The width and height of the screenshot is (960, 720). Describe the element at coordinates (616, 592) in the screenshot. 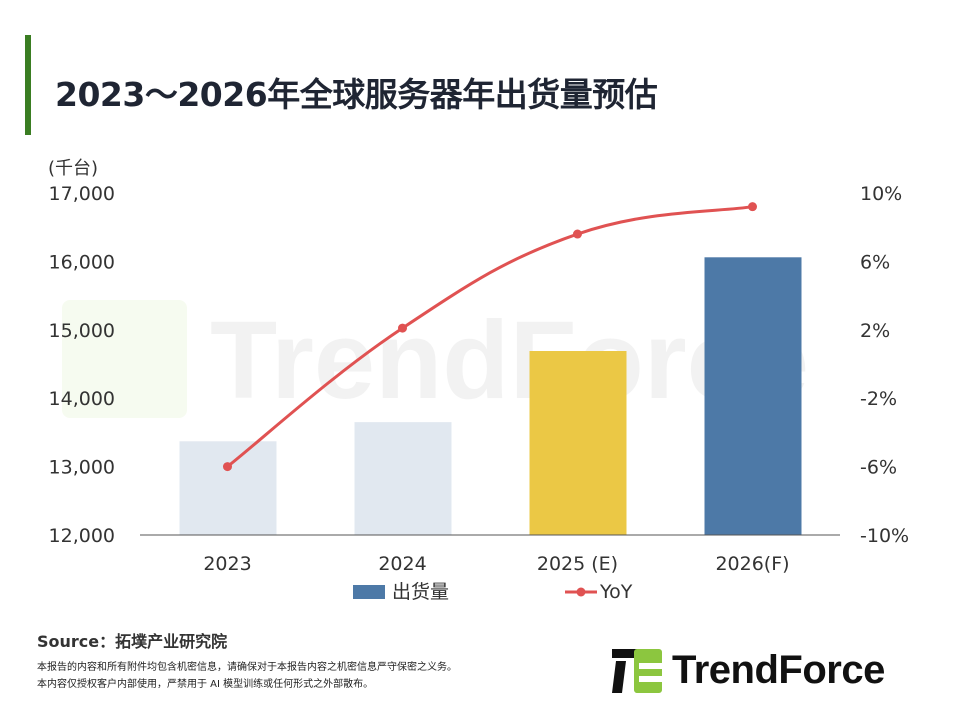

I see `legend-label-yoy: YoY` at that location.